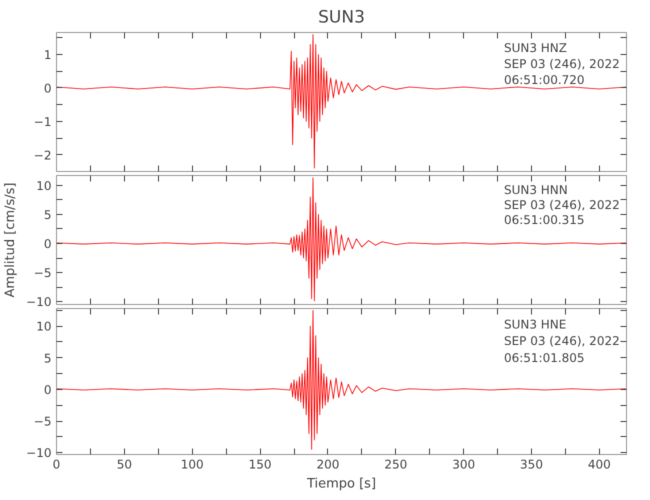 The width and height of the screenshot is (650, 500). Describe the element at coordinates (544, 357) in the screenshot. I see `annotation: 06:51:01.805` at that location.